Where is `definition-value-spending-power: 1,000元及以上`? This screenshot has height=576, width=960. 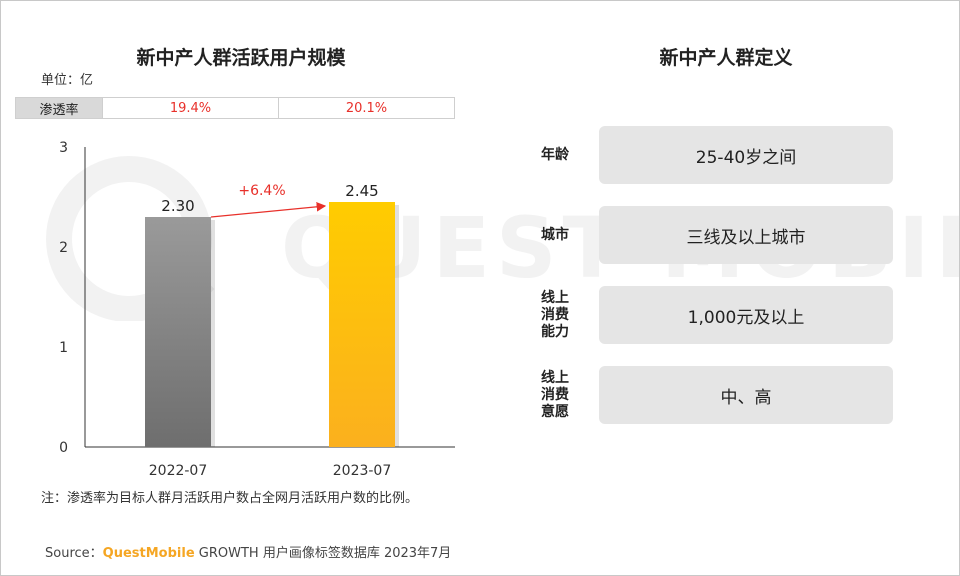 definition-value-spending-power: 1,000元及以上 is located at coordinates (746, 315).